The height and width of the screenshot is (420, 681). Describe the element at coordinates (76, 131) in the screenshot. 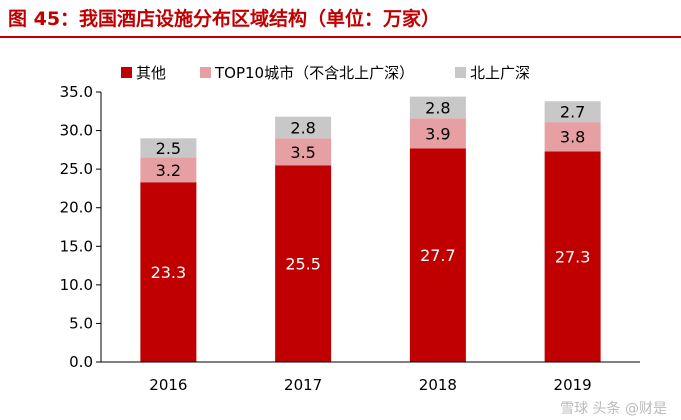

I see `y-tick-label: 30.0` at that location.